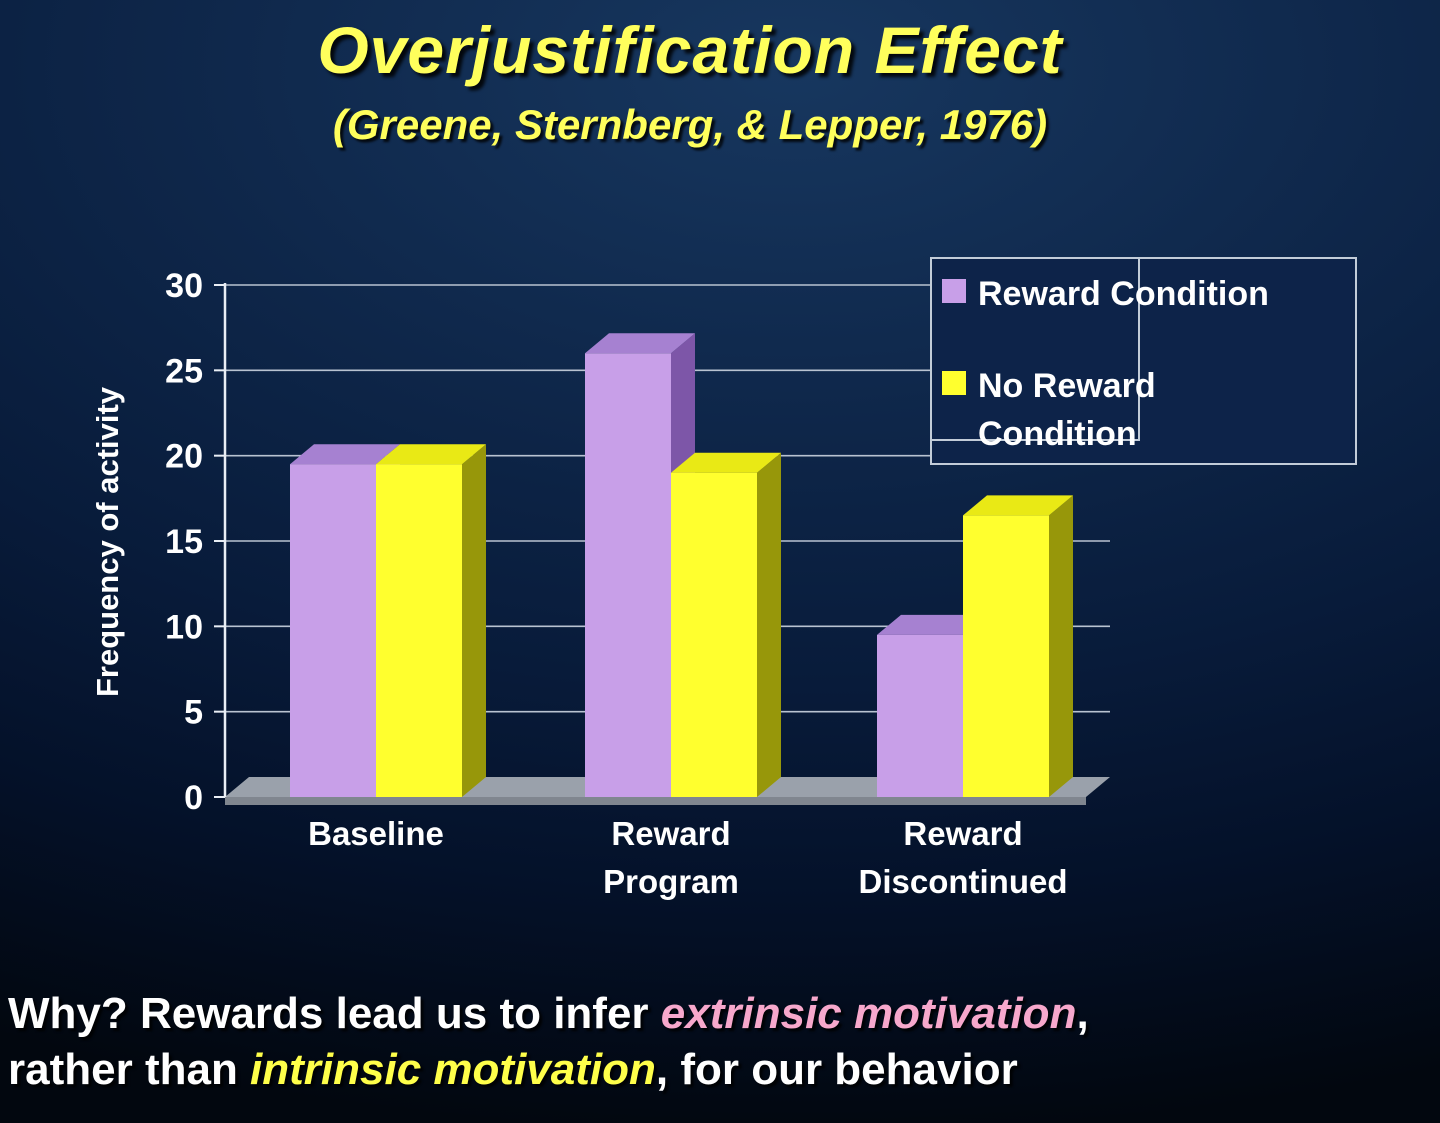 The width and height of the screenshot is (1440, 1123). Describe the element at coordinates (184, 286) in the screenshot. I see `y-tick-label: 30` at that location.